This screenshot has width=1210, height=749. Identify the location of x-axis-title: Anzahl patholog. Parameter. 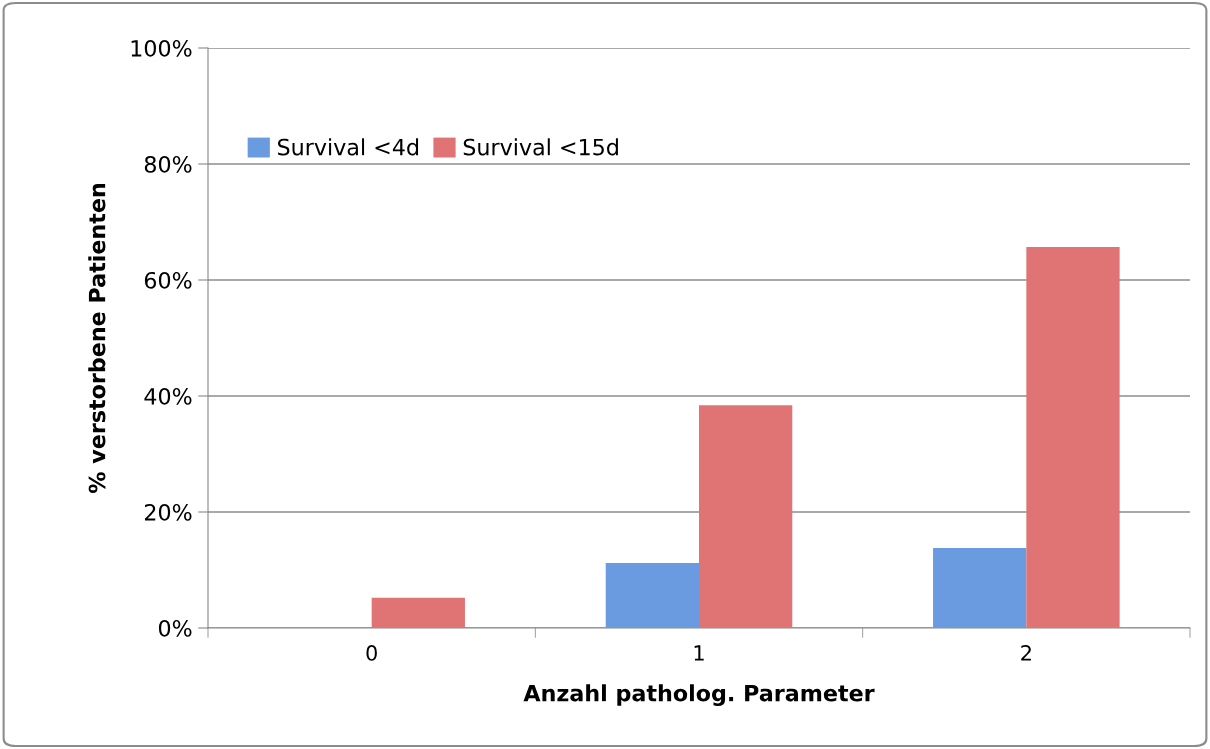
(699, 695).